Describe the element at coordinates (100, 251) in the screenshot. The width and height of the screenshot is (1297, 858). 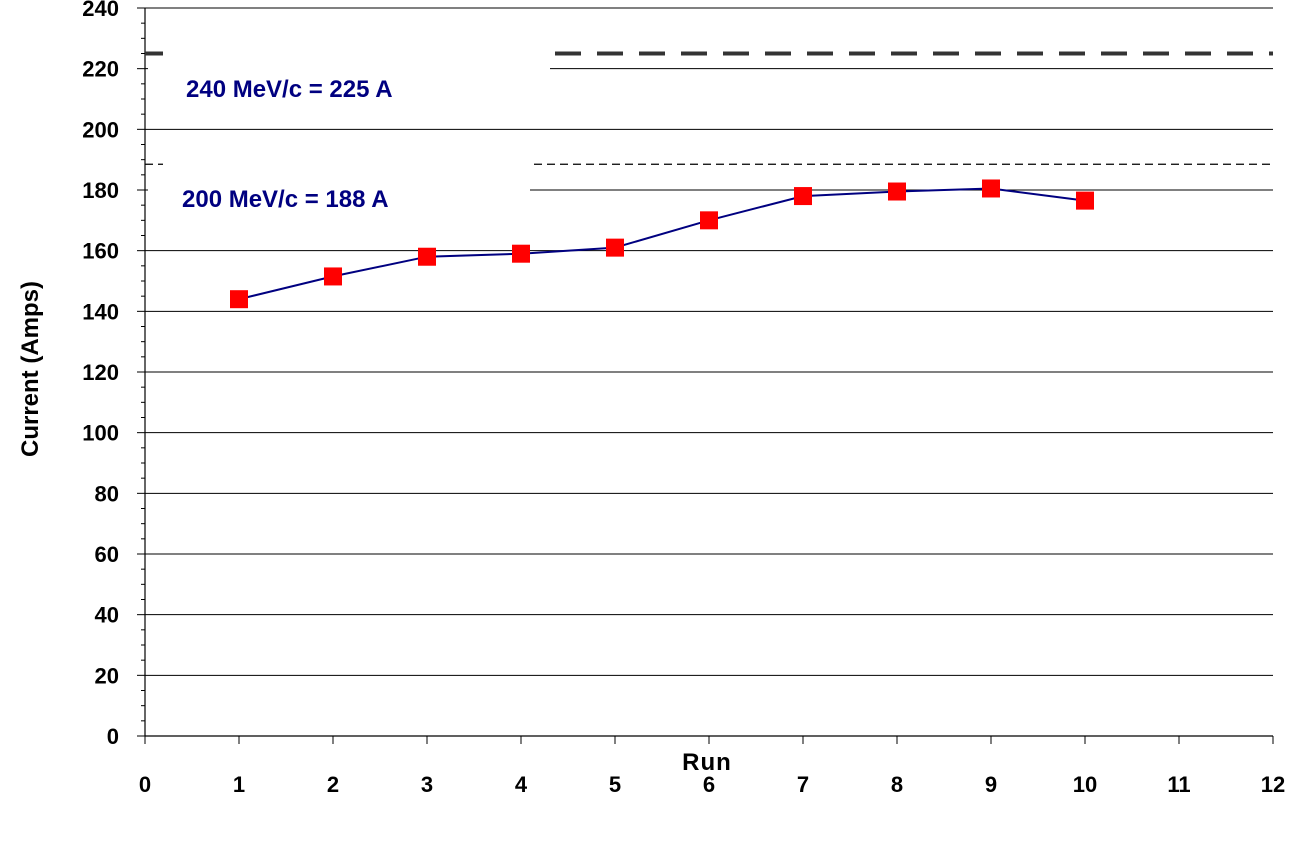
I see `y-tick-label: 160` at that location.